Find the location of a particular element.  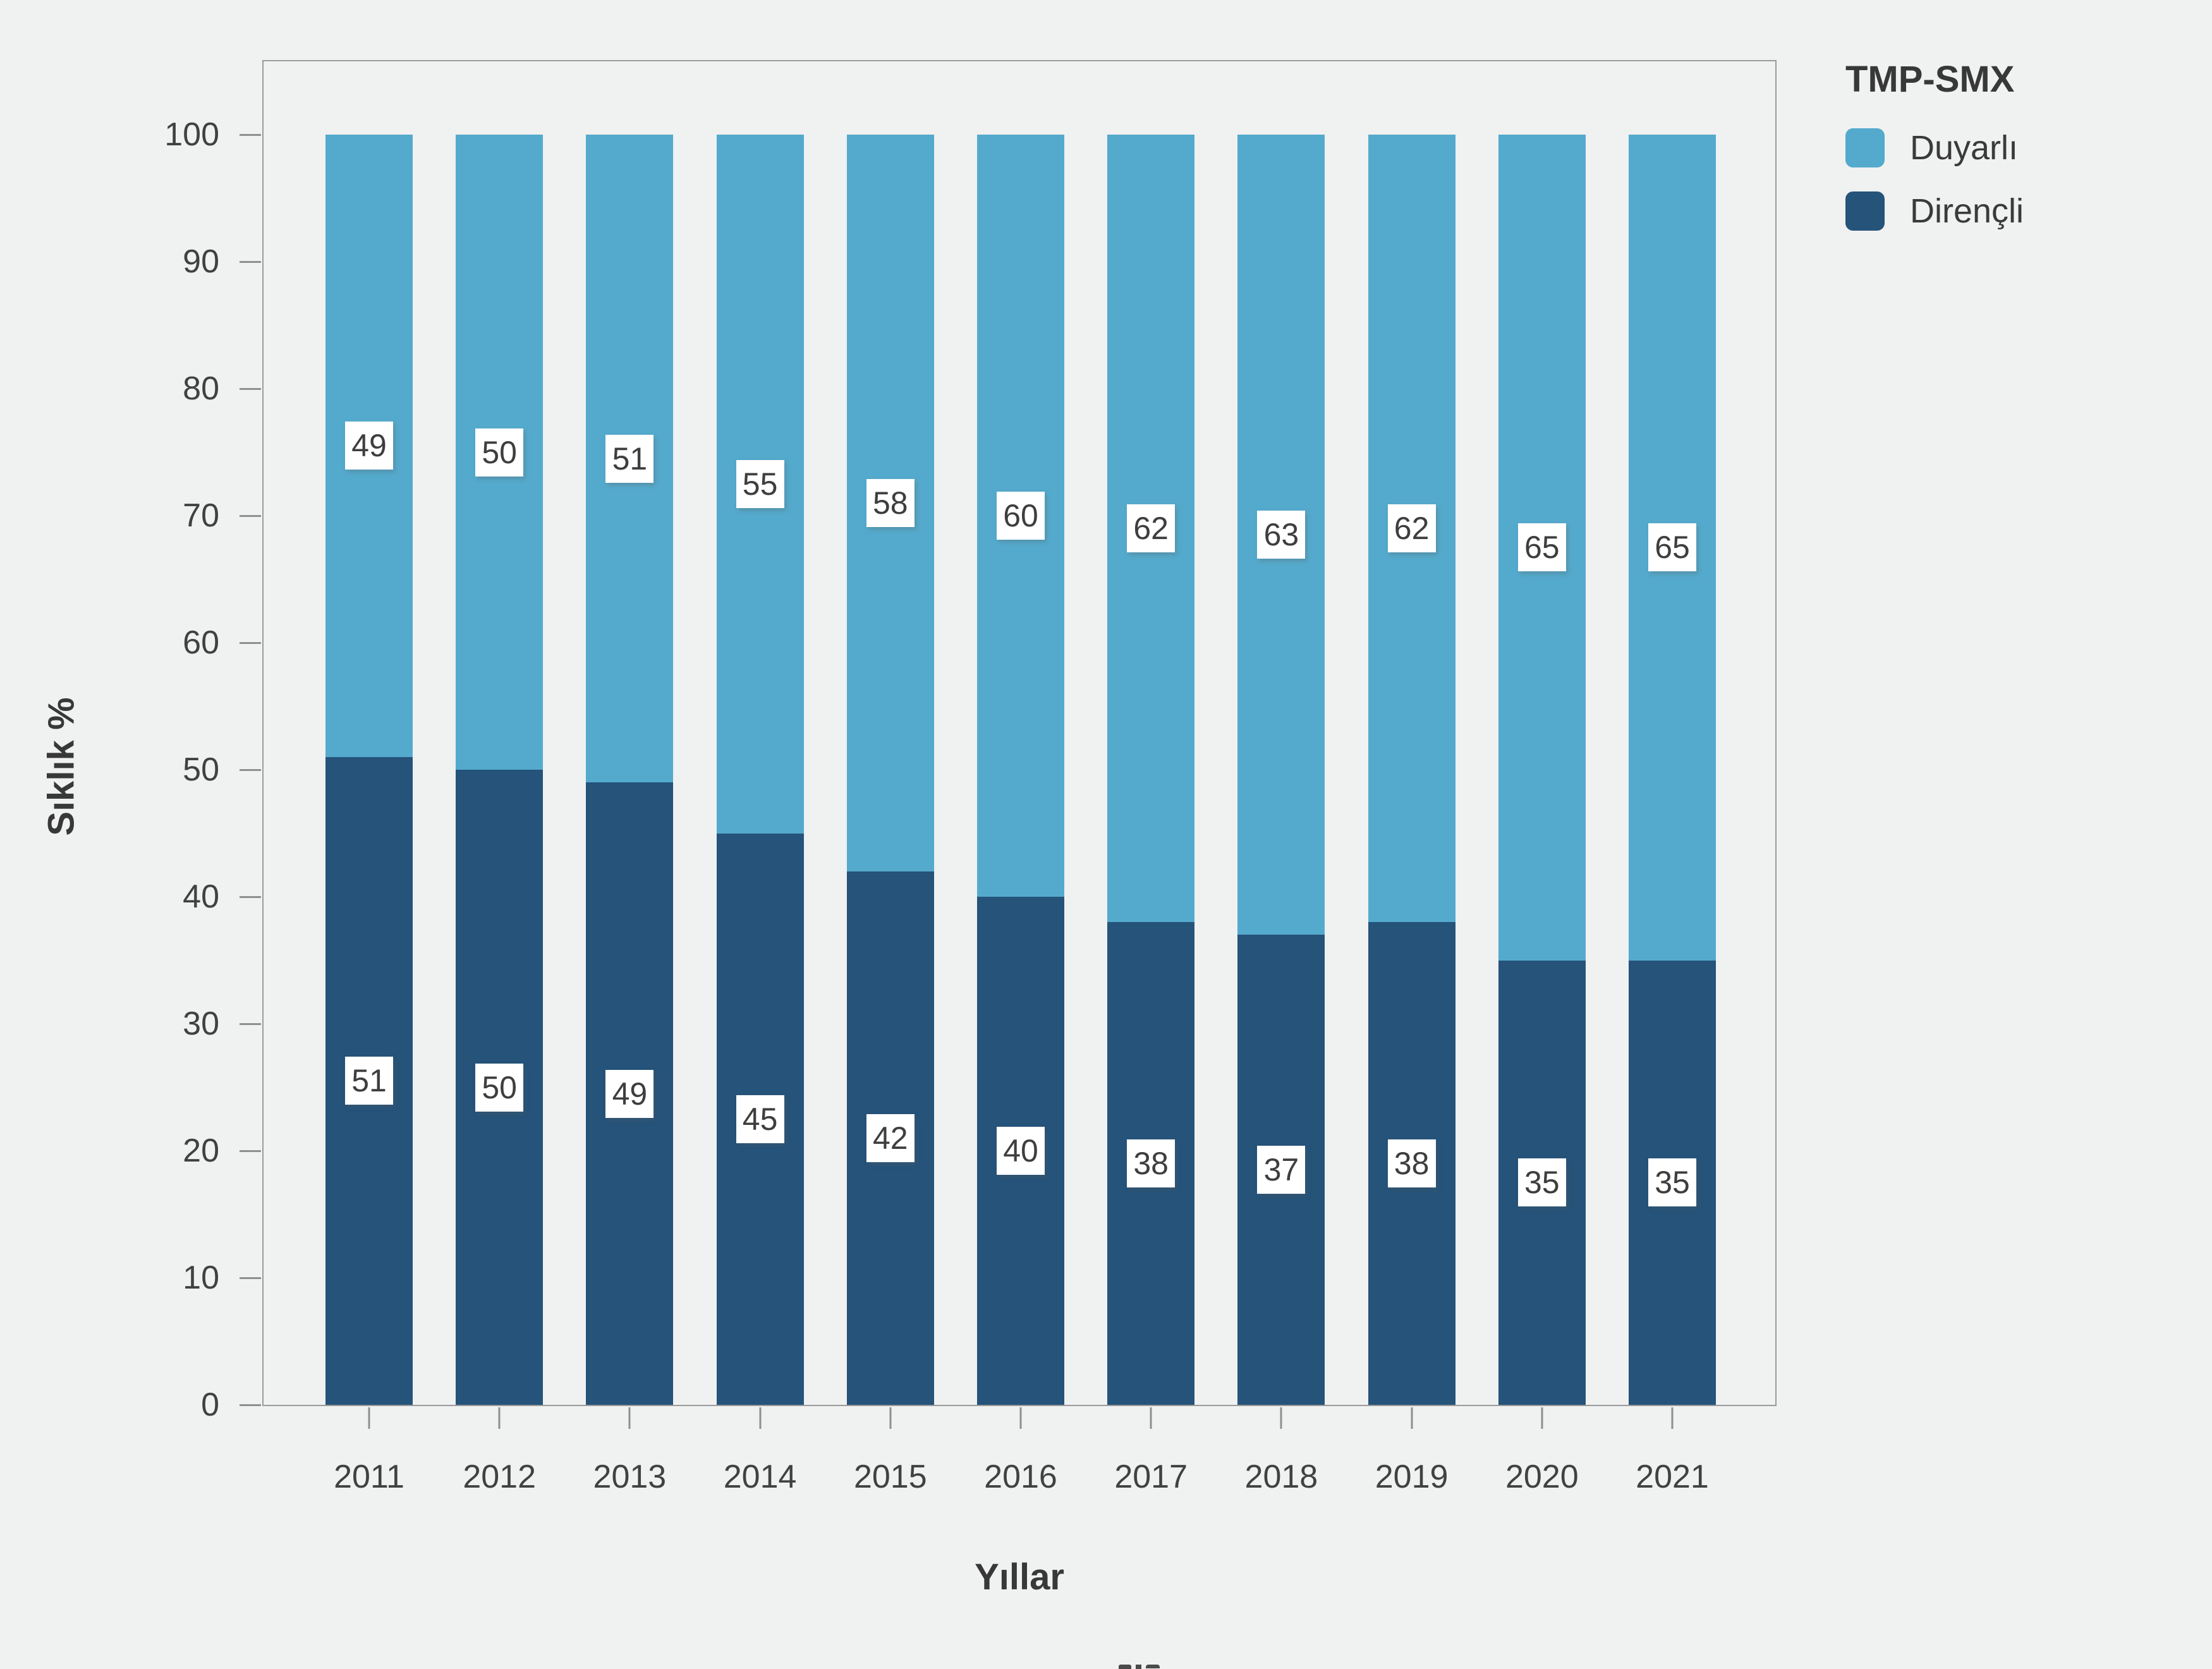

x-axis-tick-label: 2015 is located at coordinates (890, 1477).